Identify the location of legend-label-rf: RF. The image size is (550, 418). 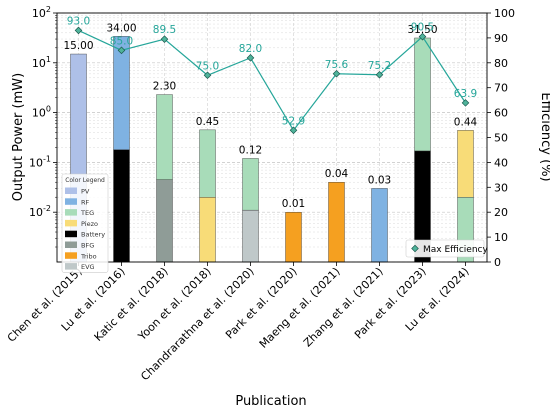
(85, 202).